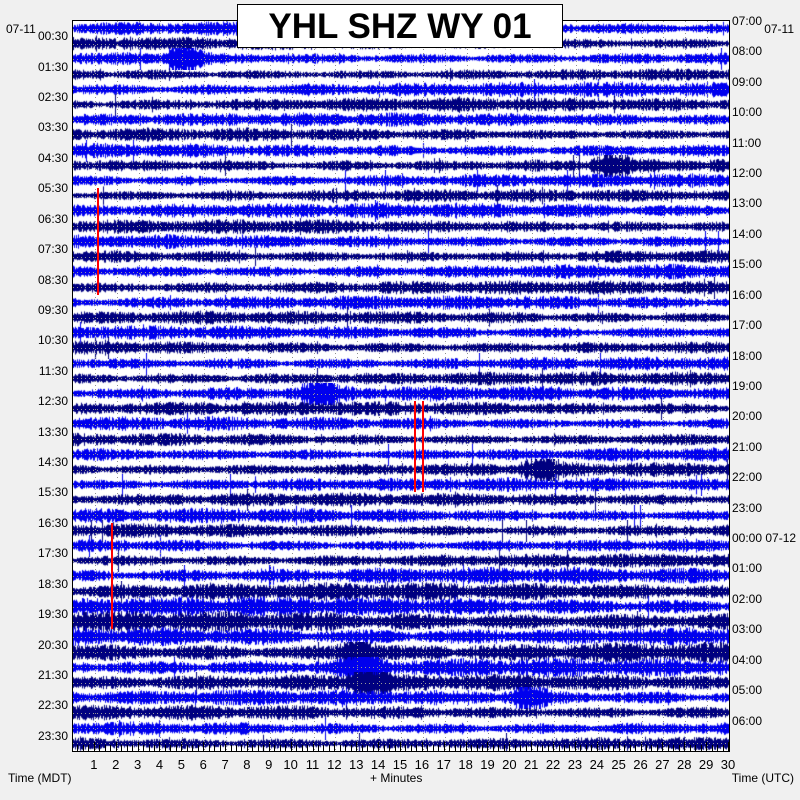  What do you see at coordinates (52, 127) in the screenshot?
I see `left-time-label: 03:30` at bounding box center [52, 127].